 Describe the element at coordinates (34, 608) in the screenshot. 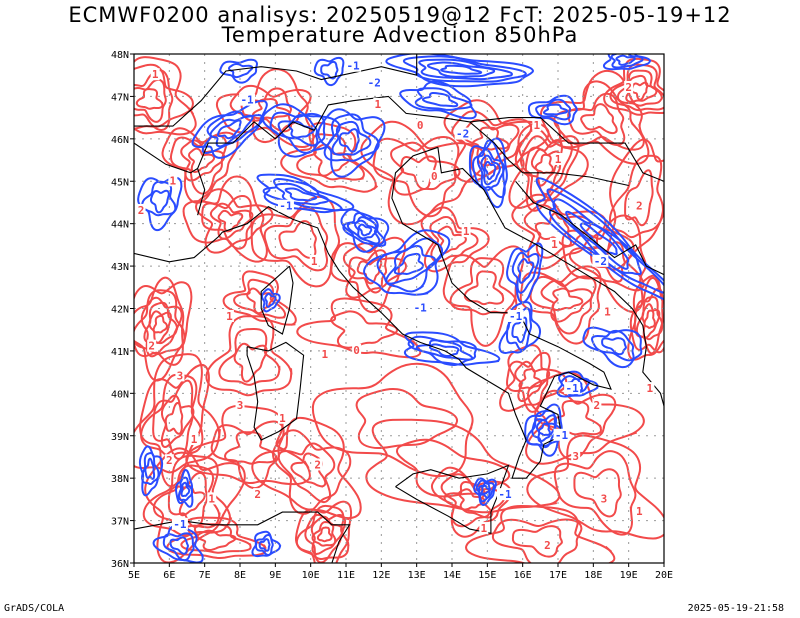

I see `software-credit: GrADS/COLA` at that location.